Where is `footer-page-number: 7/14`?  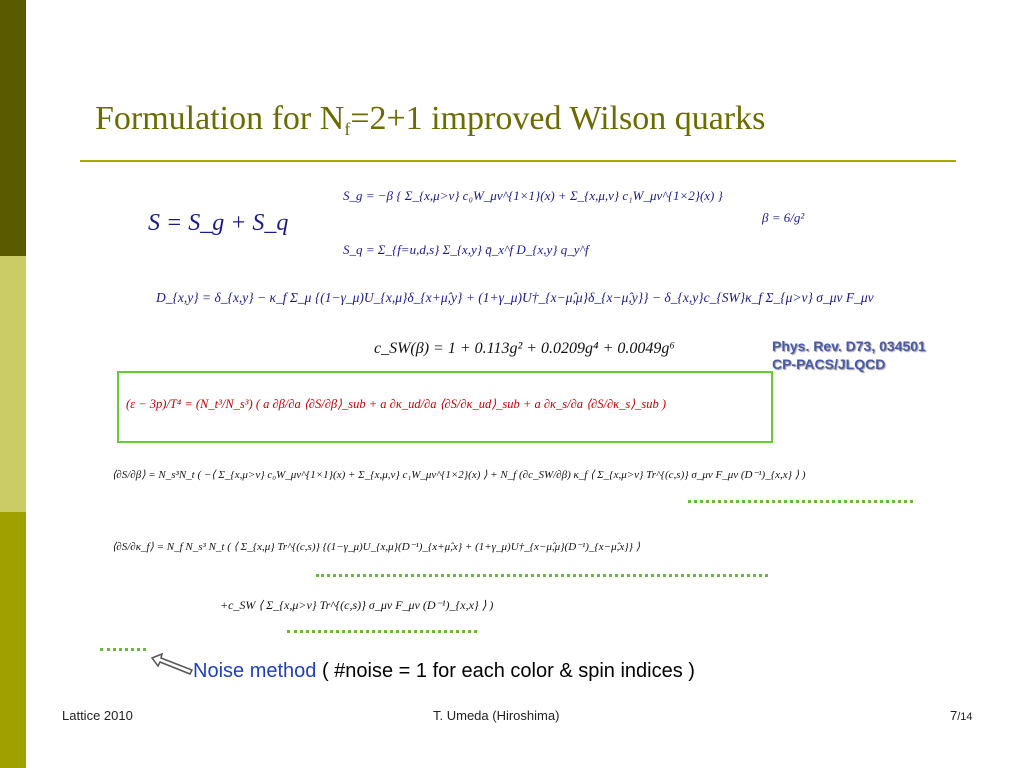 footer-page-number: 7/14 is located at coordinates (961, 715).